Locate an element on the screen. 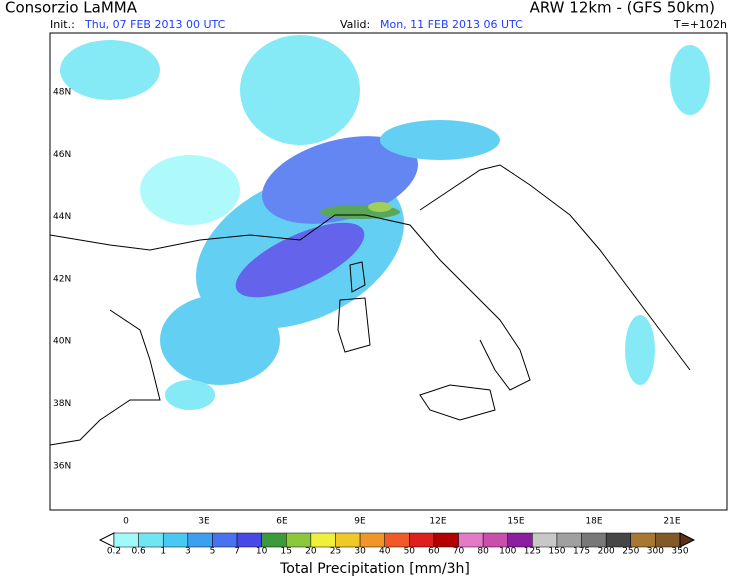 The height and width of the screenshot is (580, 751). colorbar-level: 25 is located at coordinates (335, 552).